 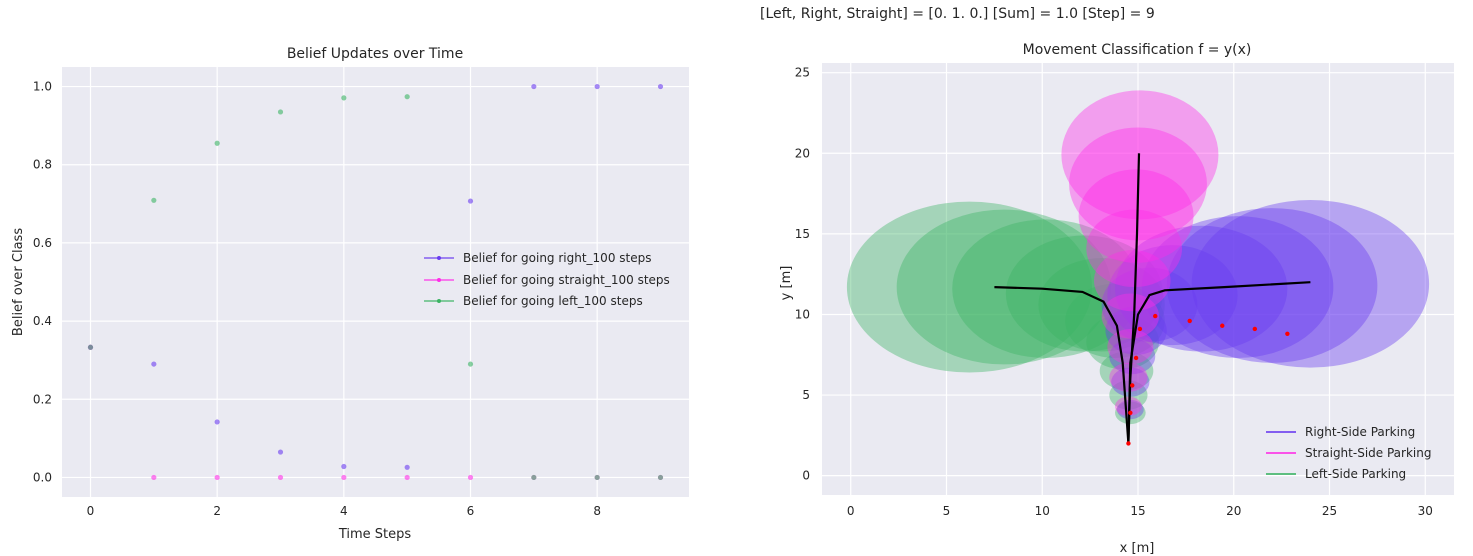 I want to click on movement-ytick-label: 20, so click(x=802, y=153).